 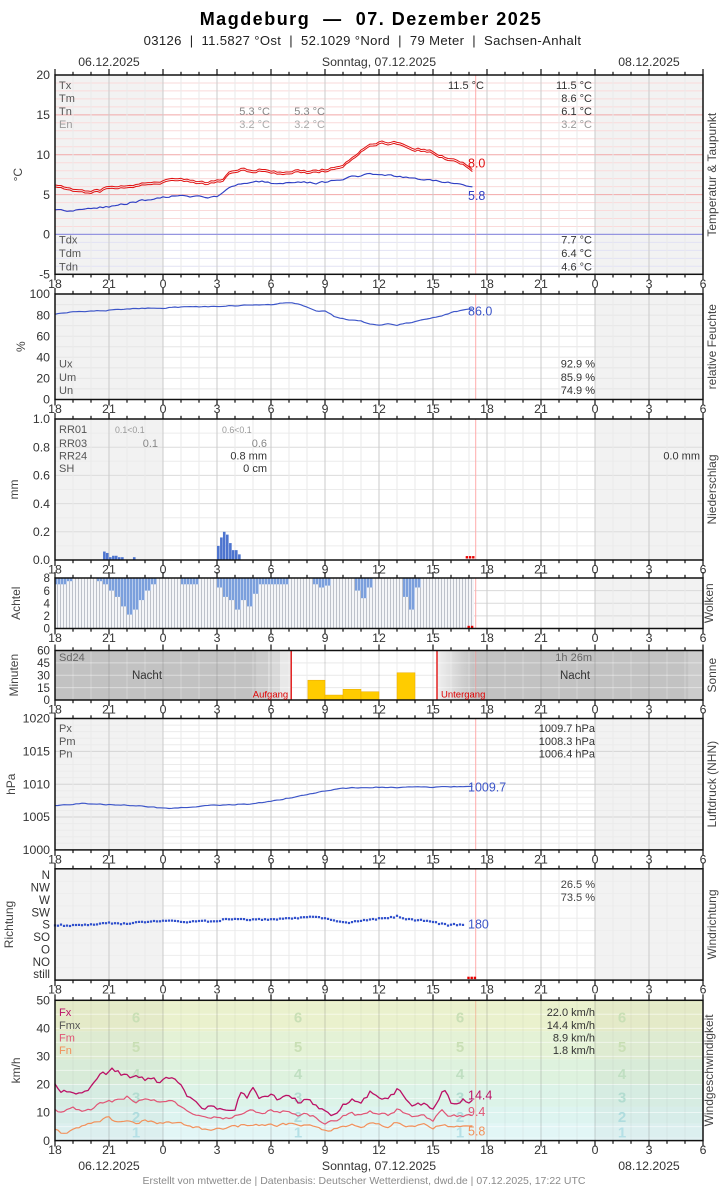 I want to click on svg-text: 0.0, so click(x=41, y=560).